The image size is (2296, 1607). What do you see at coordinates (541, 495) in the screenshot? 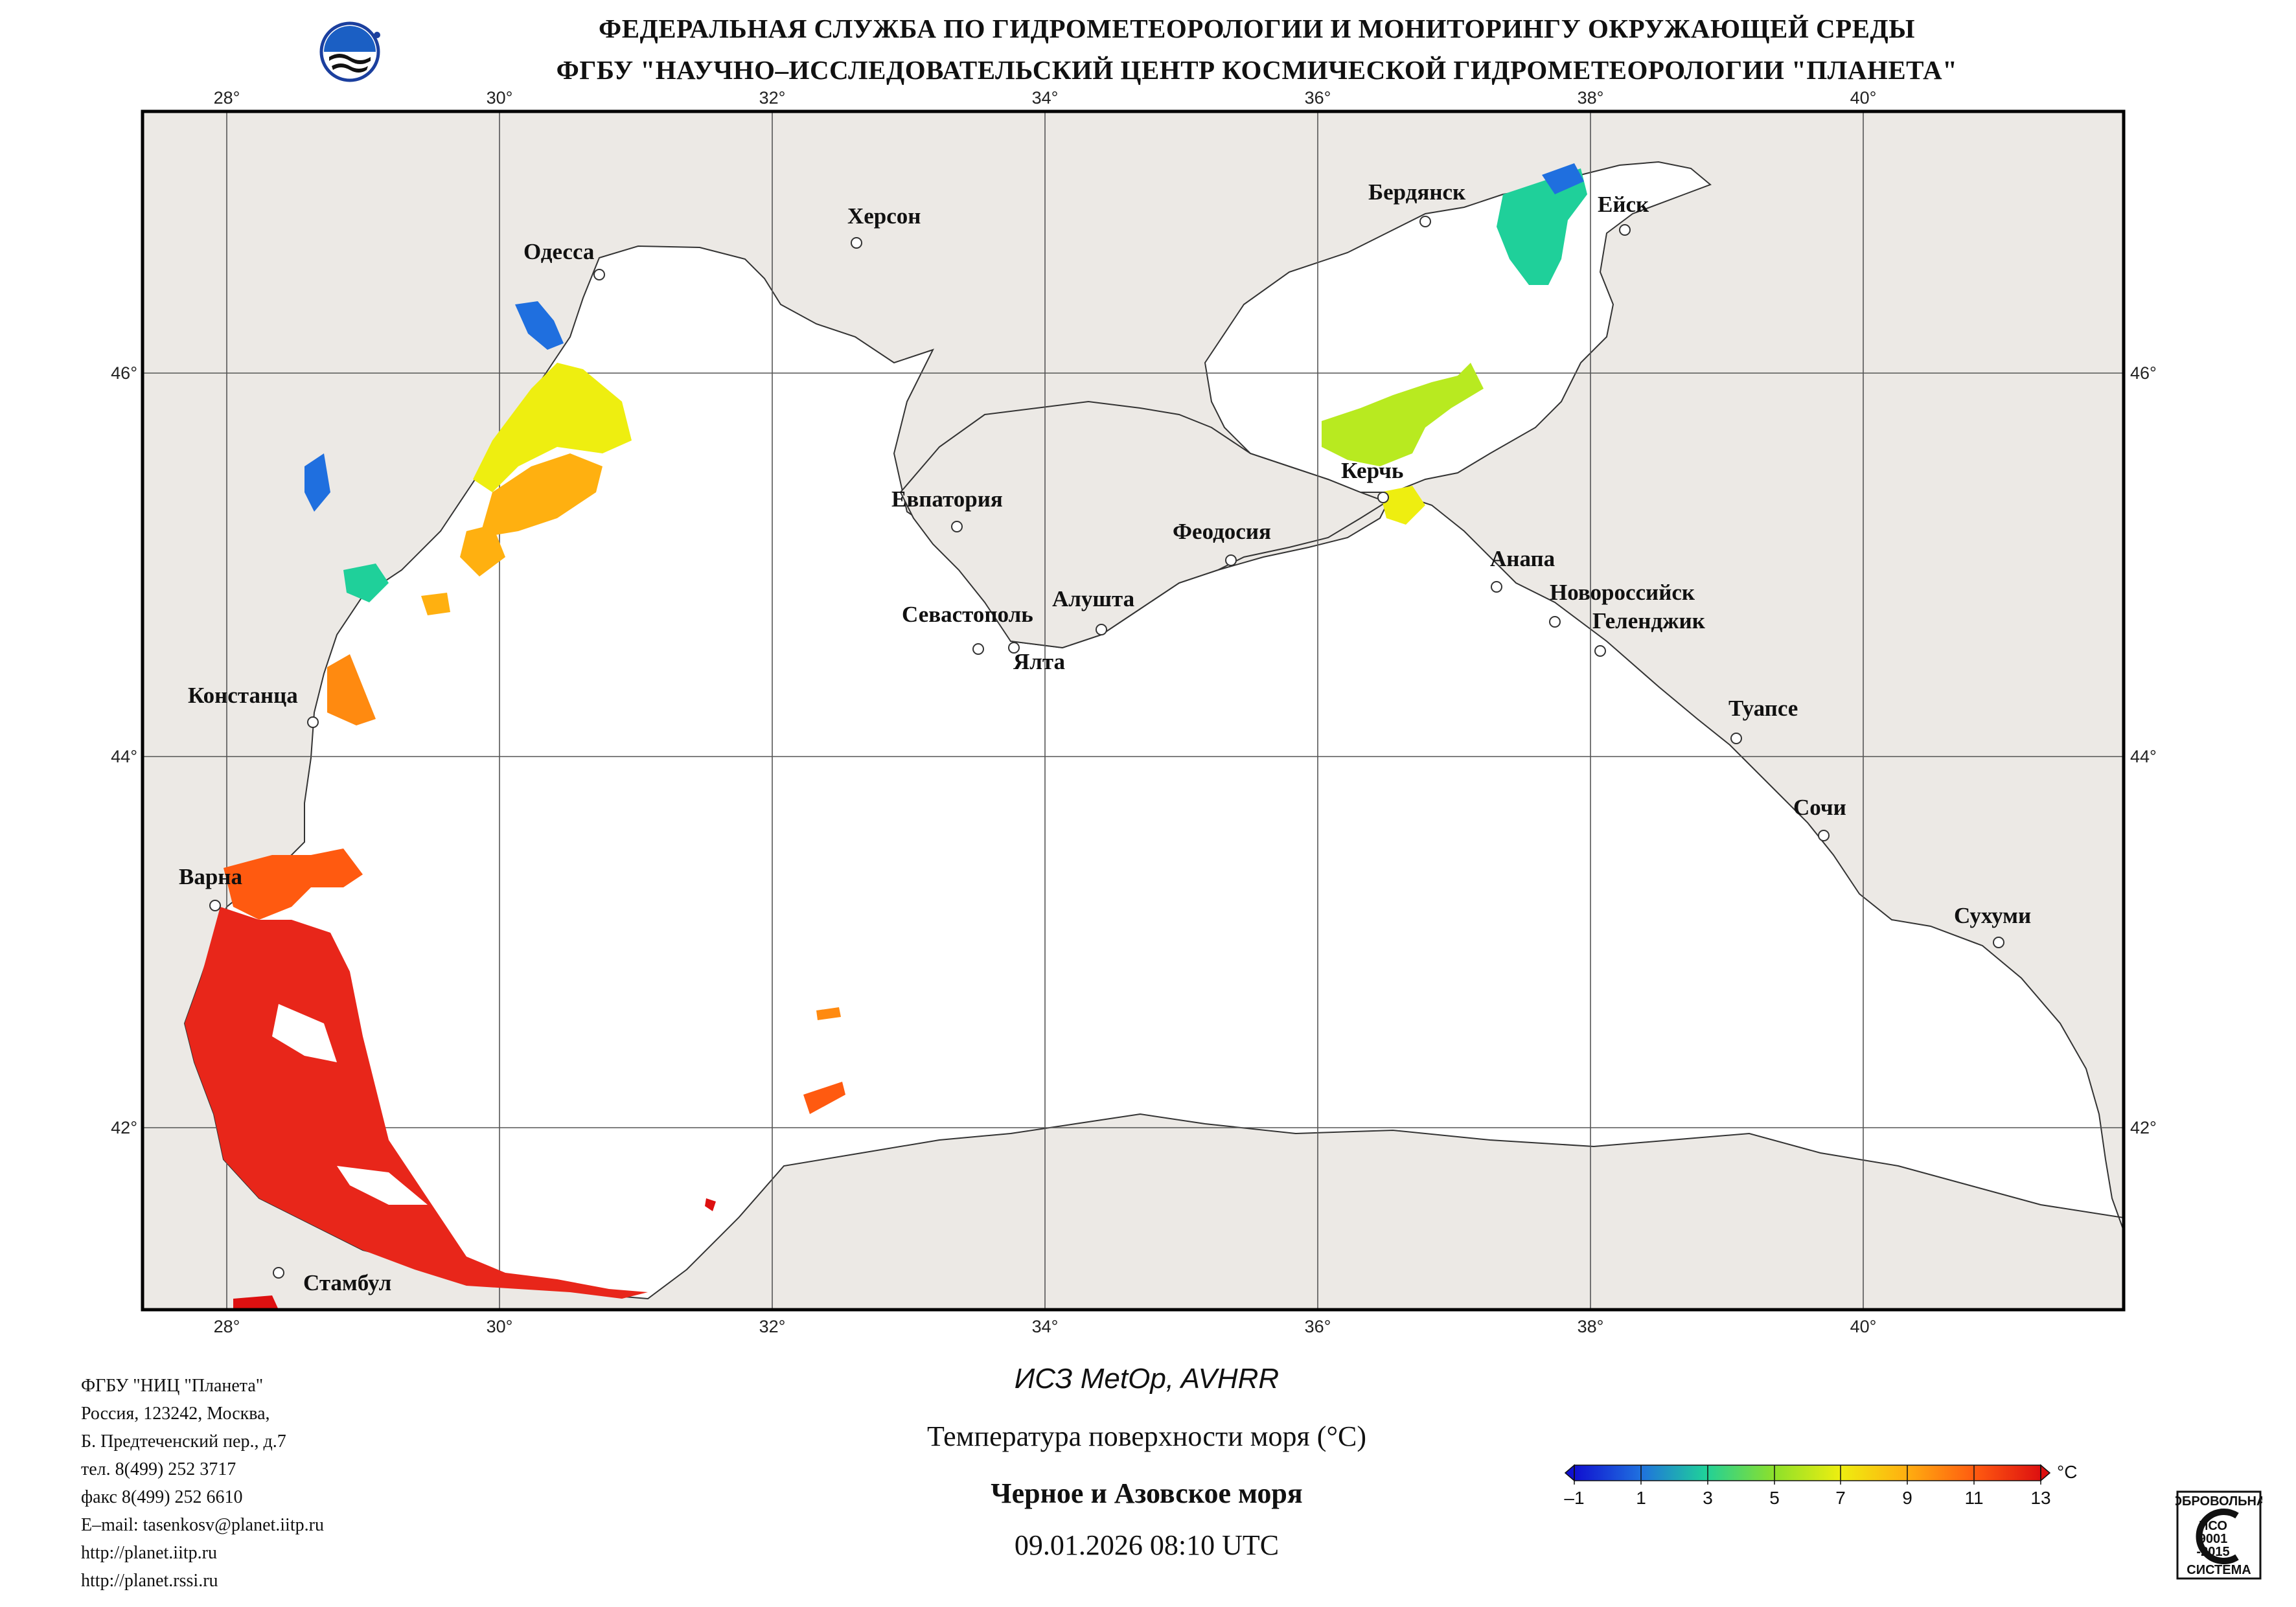
I see `sst-patch-odessa-warm` at bounding box center [541, 495].